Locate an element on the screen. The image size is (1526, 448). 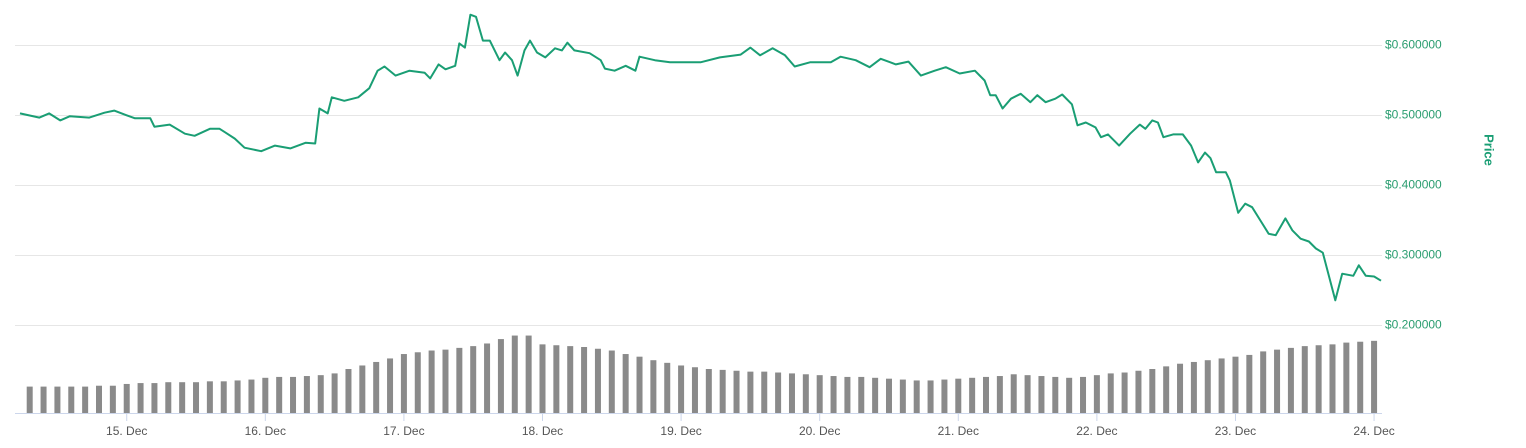
x-tick-label: 21. Dec is located at coordinates (958, 431).